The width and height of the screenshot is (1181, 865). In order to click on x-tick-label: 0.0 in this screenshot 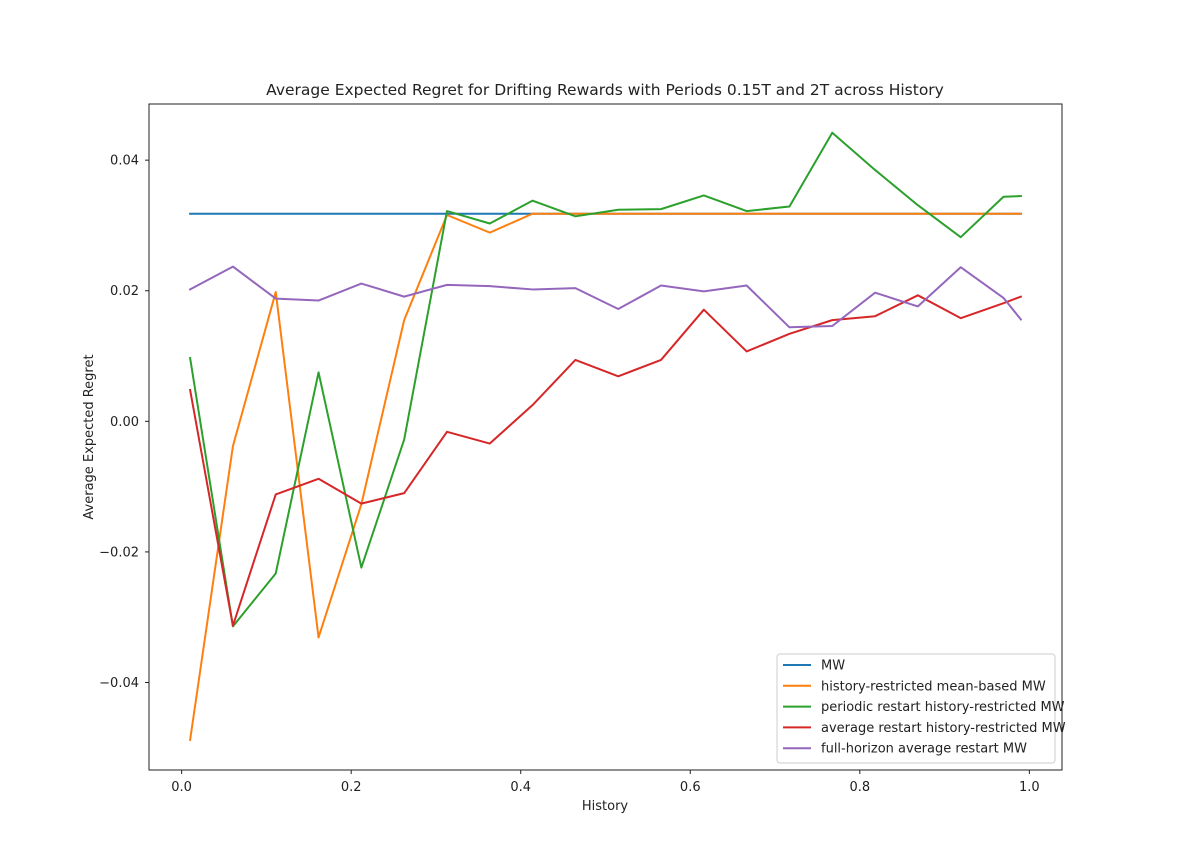, I will do `click(181, 787)`.